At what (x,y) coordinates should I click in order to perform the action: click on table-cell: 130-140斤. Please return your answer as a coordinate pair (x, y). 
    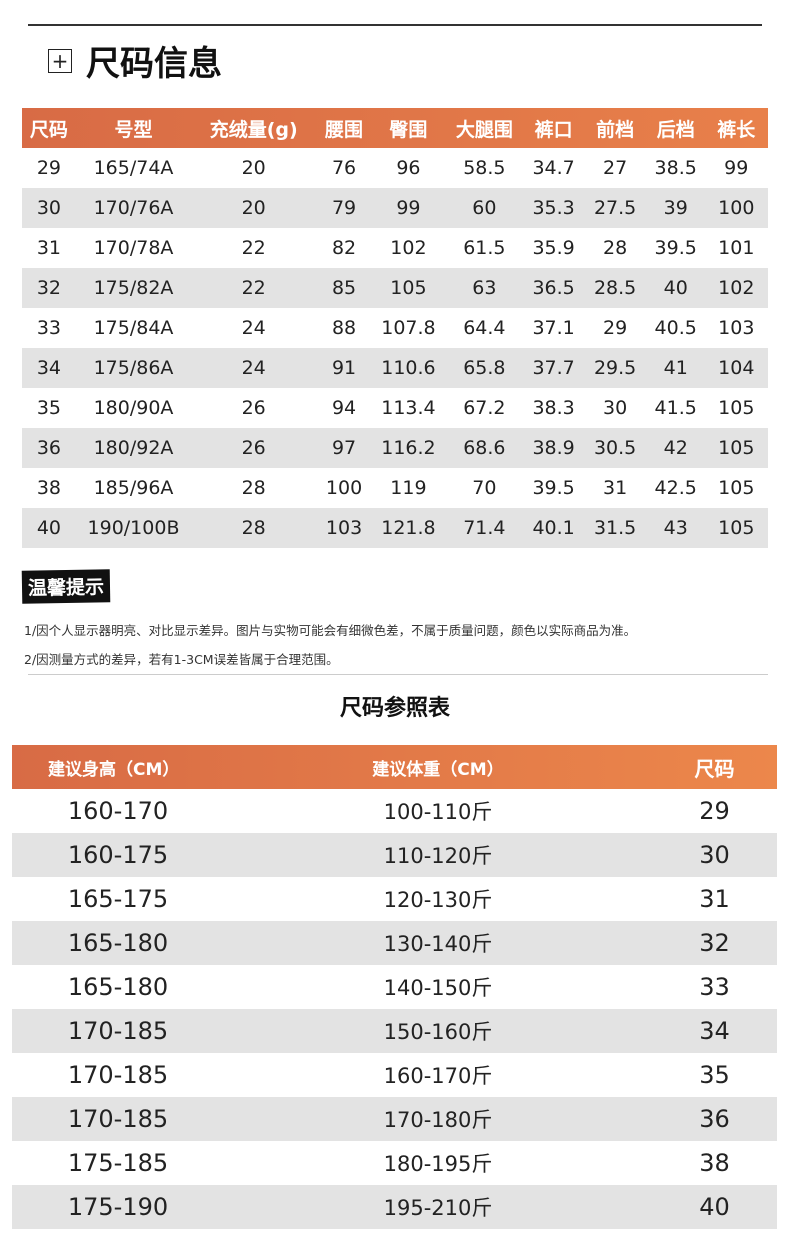
    Looking at the image, I should click on (438, 944).